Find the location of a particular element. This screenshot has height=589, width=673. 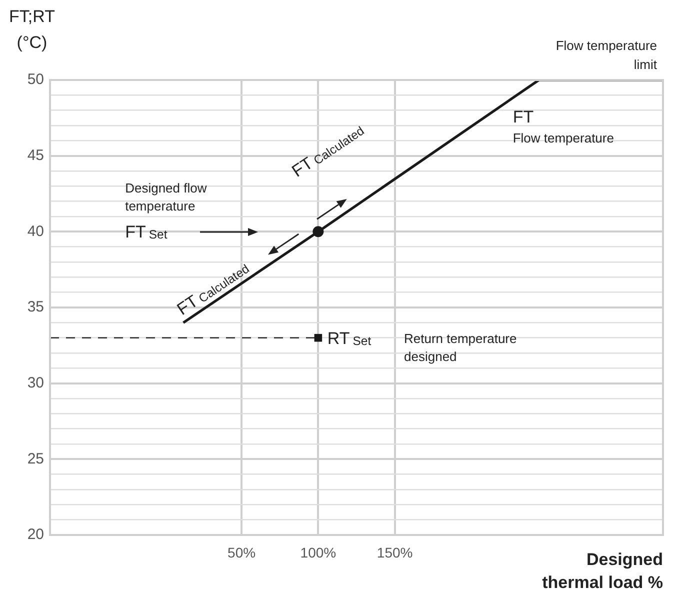

x-tick-label: 100% is located at coordinates (318, 552).